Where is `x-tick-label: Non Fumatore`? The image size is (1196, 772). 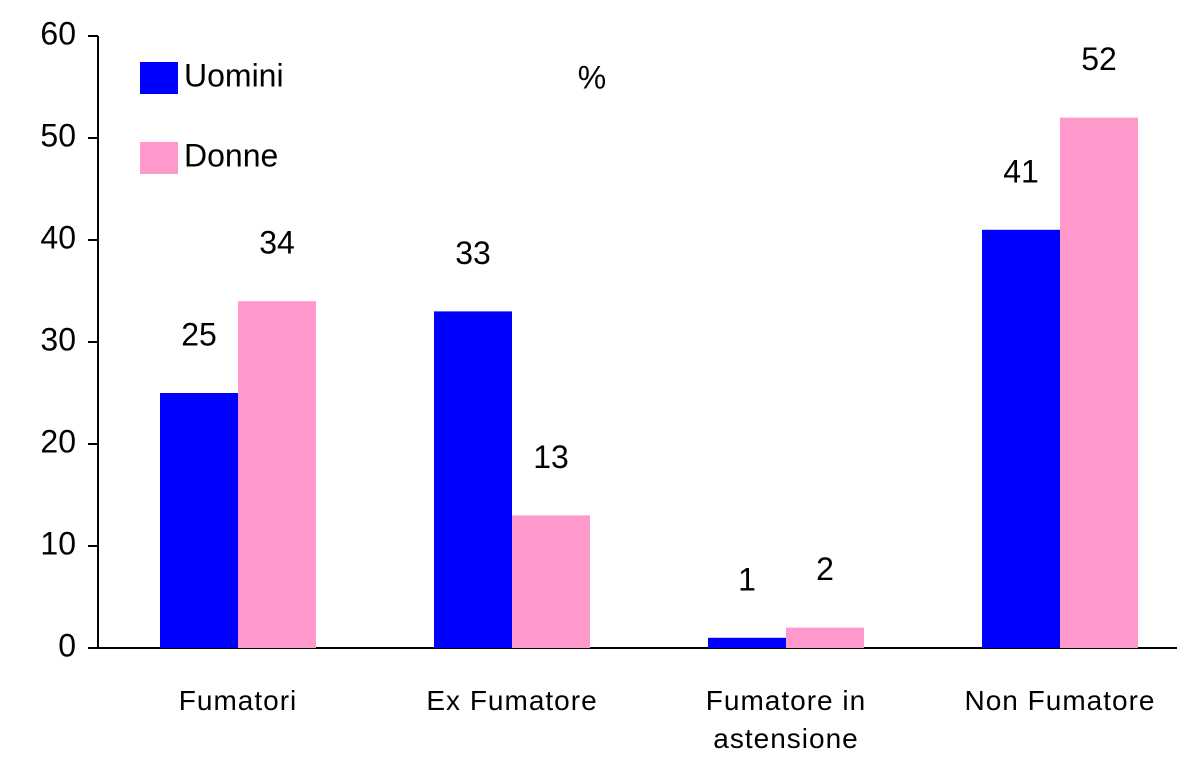 x-tick-label: Non Fumatore is located at coordinates (1060, 700).